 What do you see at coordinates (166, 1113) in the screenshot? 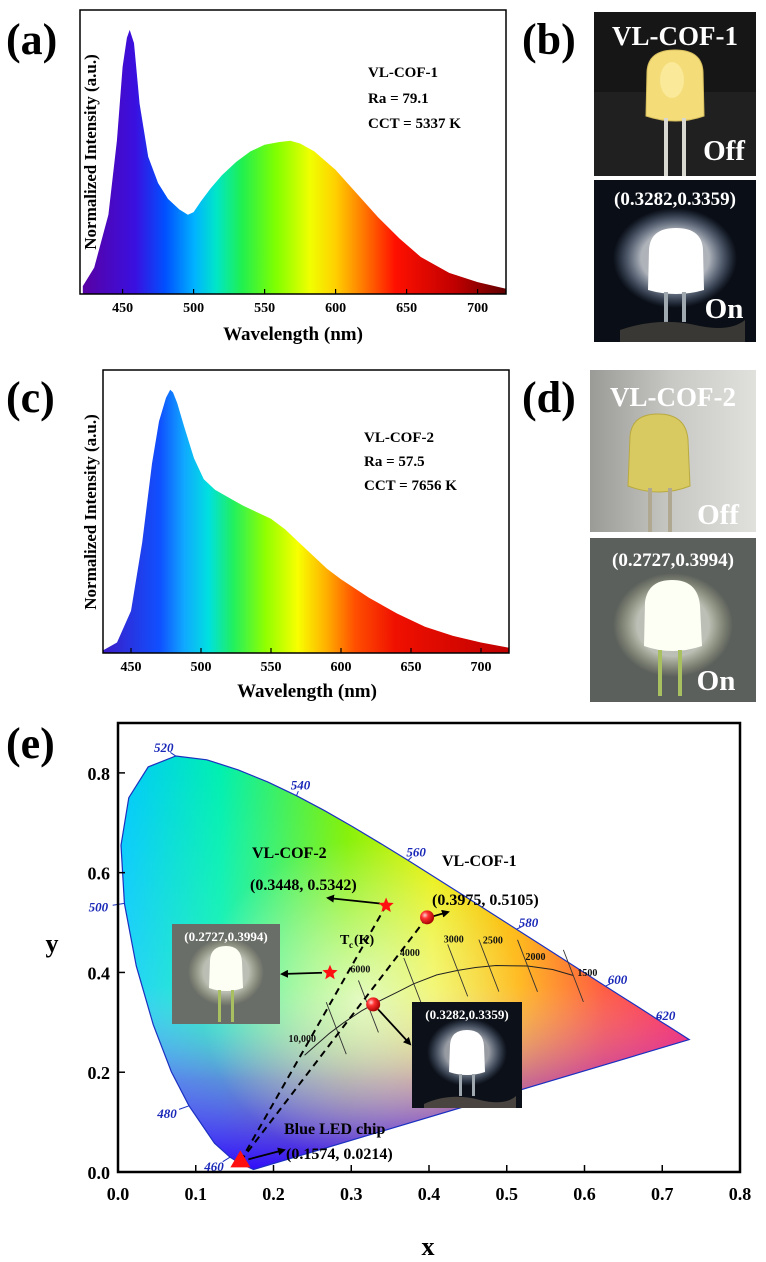
I see `wavelength-label: 480` at bounding box center [166, 1113].